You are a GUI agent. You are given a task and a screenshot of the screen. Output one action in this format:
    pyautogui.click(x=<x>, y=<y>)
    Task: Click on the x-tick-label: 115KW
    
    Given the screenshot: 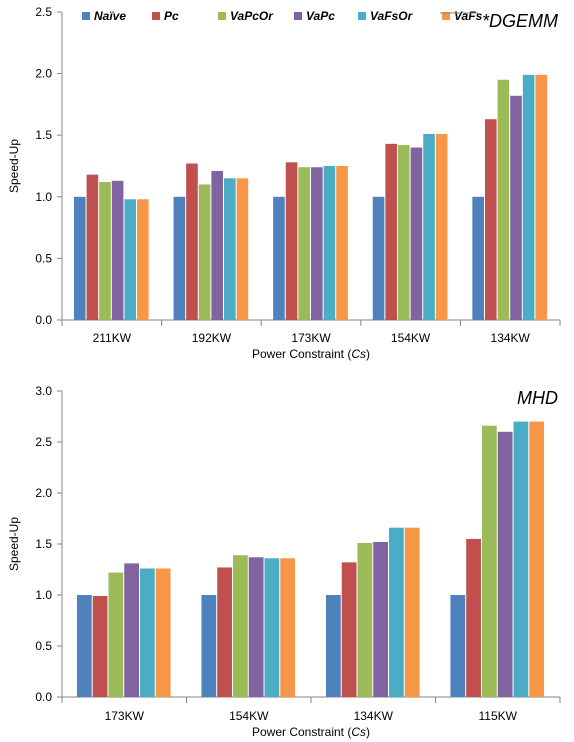 What is the action you would take?
    pyautogui.click(x=498, y=716)
    